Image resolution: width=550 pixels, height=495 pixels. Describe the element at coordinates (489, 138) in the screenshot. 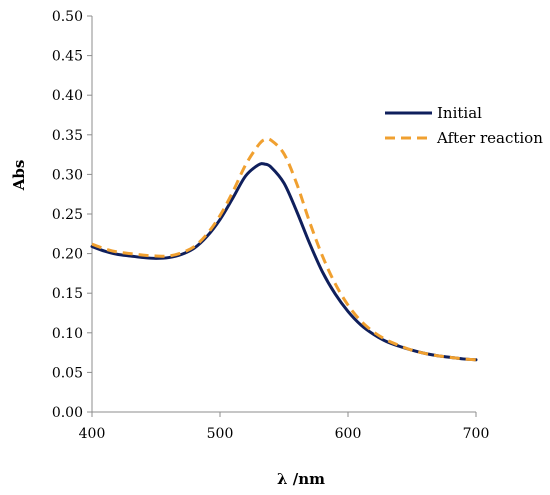

I see `legend-label: After reaction` at that location.